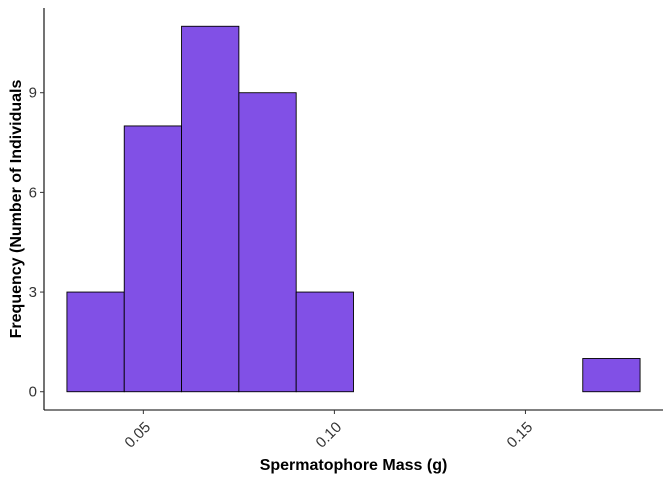  Describe the element at coordinates (329, 435) in the screenshot. I see `x-tick-label: 0.10` at that location.